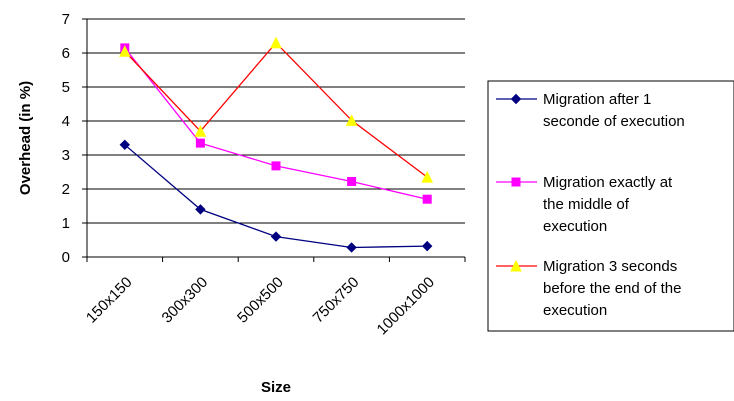 This screenshot has height=401, width=734. I want to click on legend-label: Migration 3 seconds, so click(610, 266).